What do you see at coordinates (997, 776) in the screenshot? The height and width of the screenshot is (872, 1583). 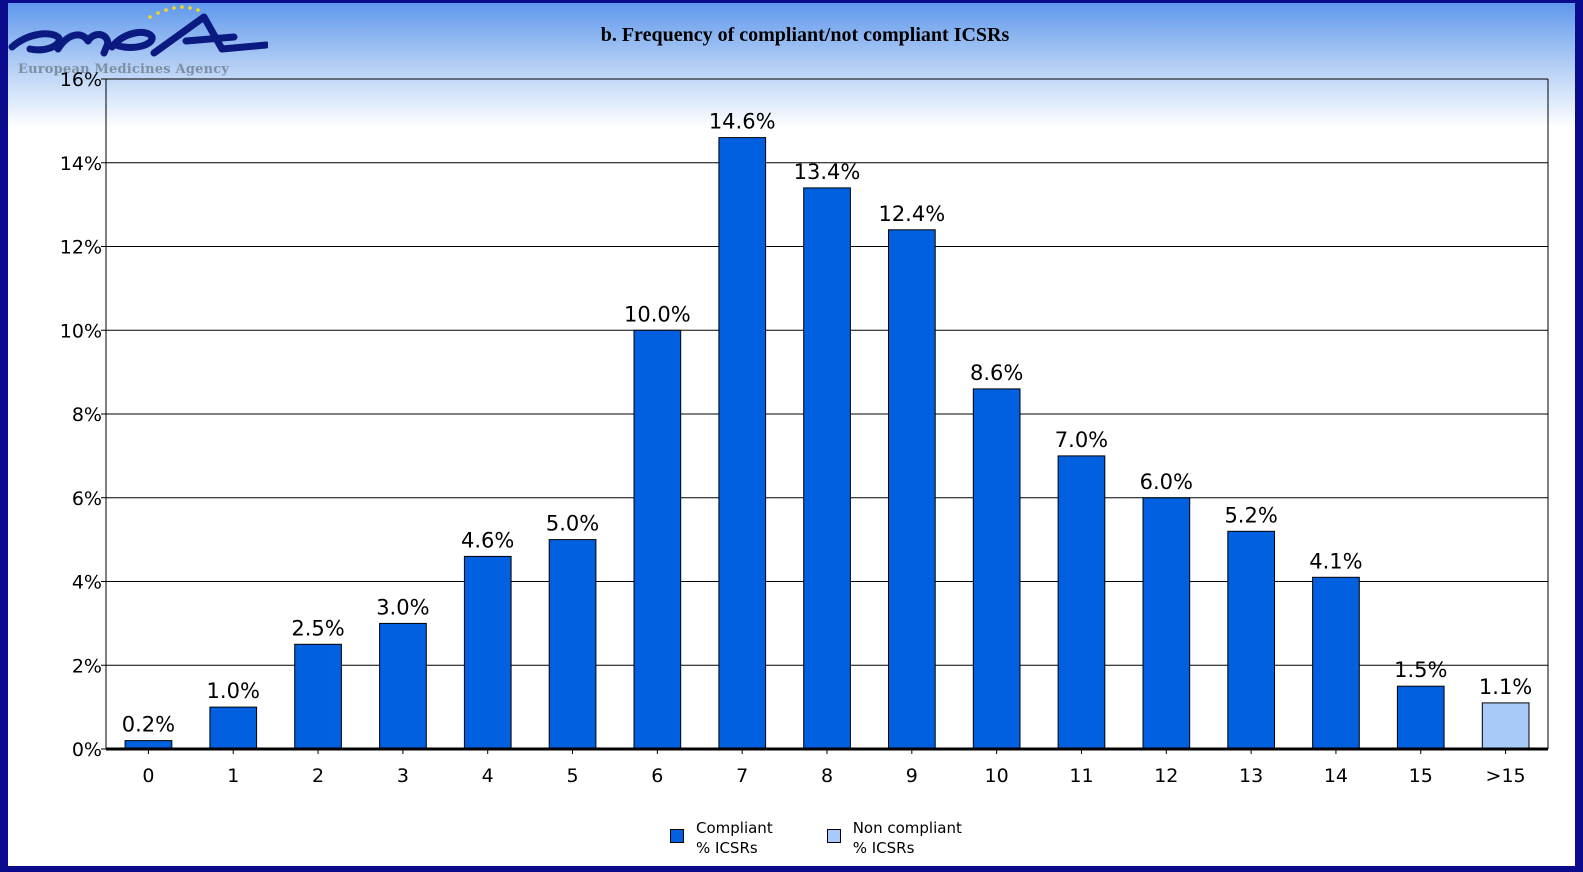 I see `x-tick-label: 10` at bounding box center [997, 776].